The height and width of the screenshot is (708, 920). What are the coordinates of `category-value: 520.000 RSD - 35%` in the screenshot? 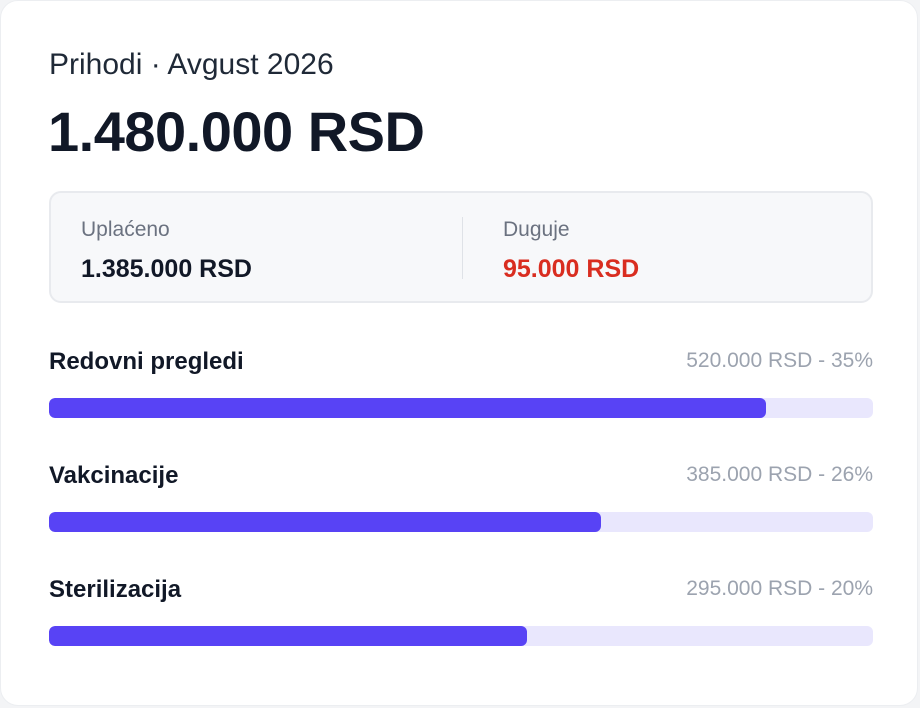 It's located at (779, 360).